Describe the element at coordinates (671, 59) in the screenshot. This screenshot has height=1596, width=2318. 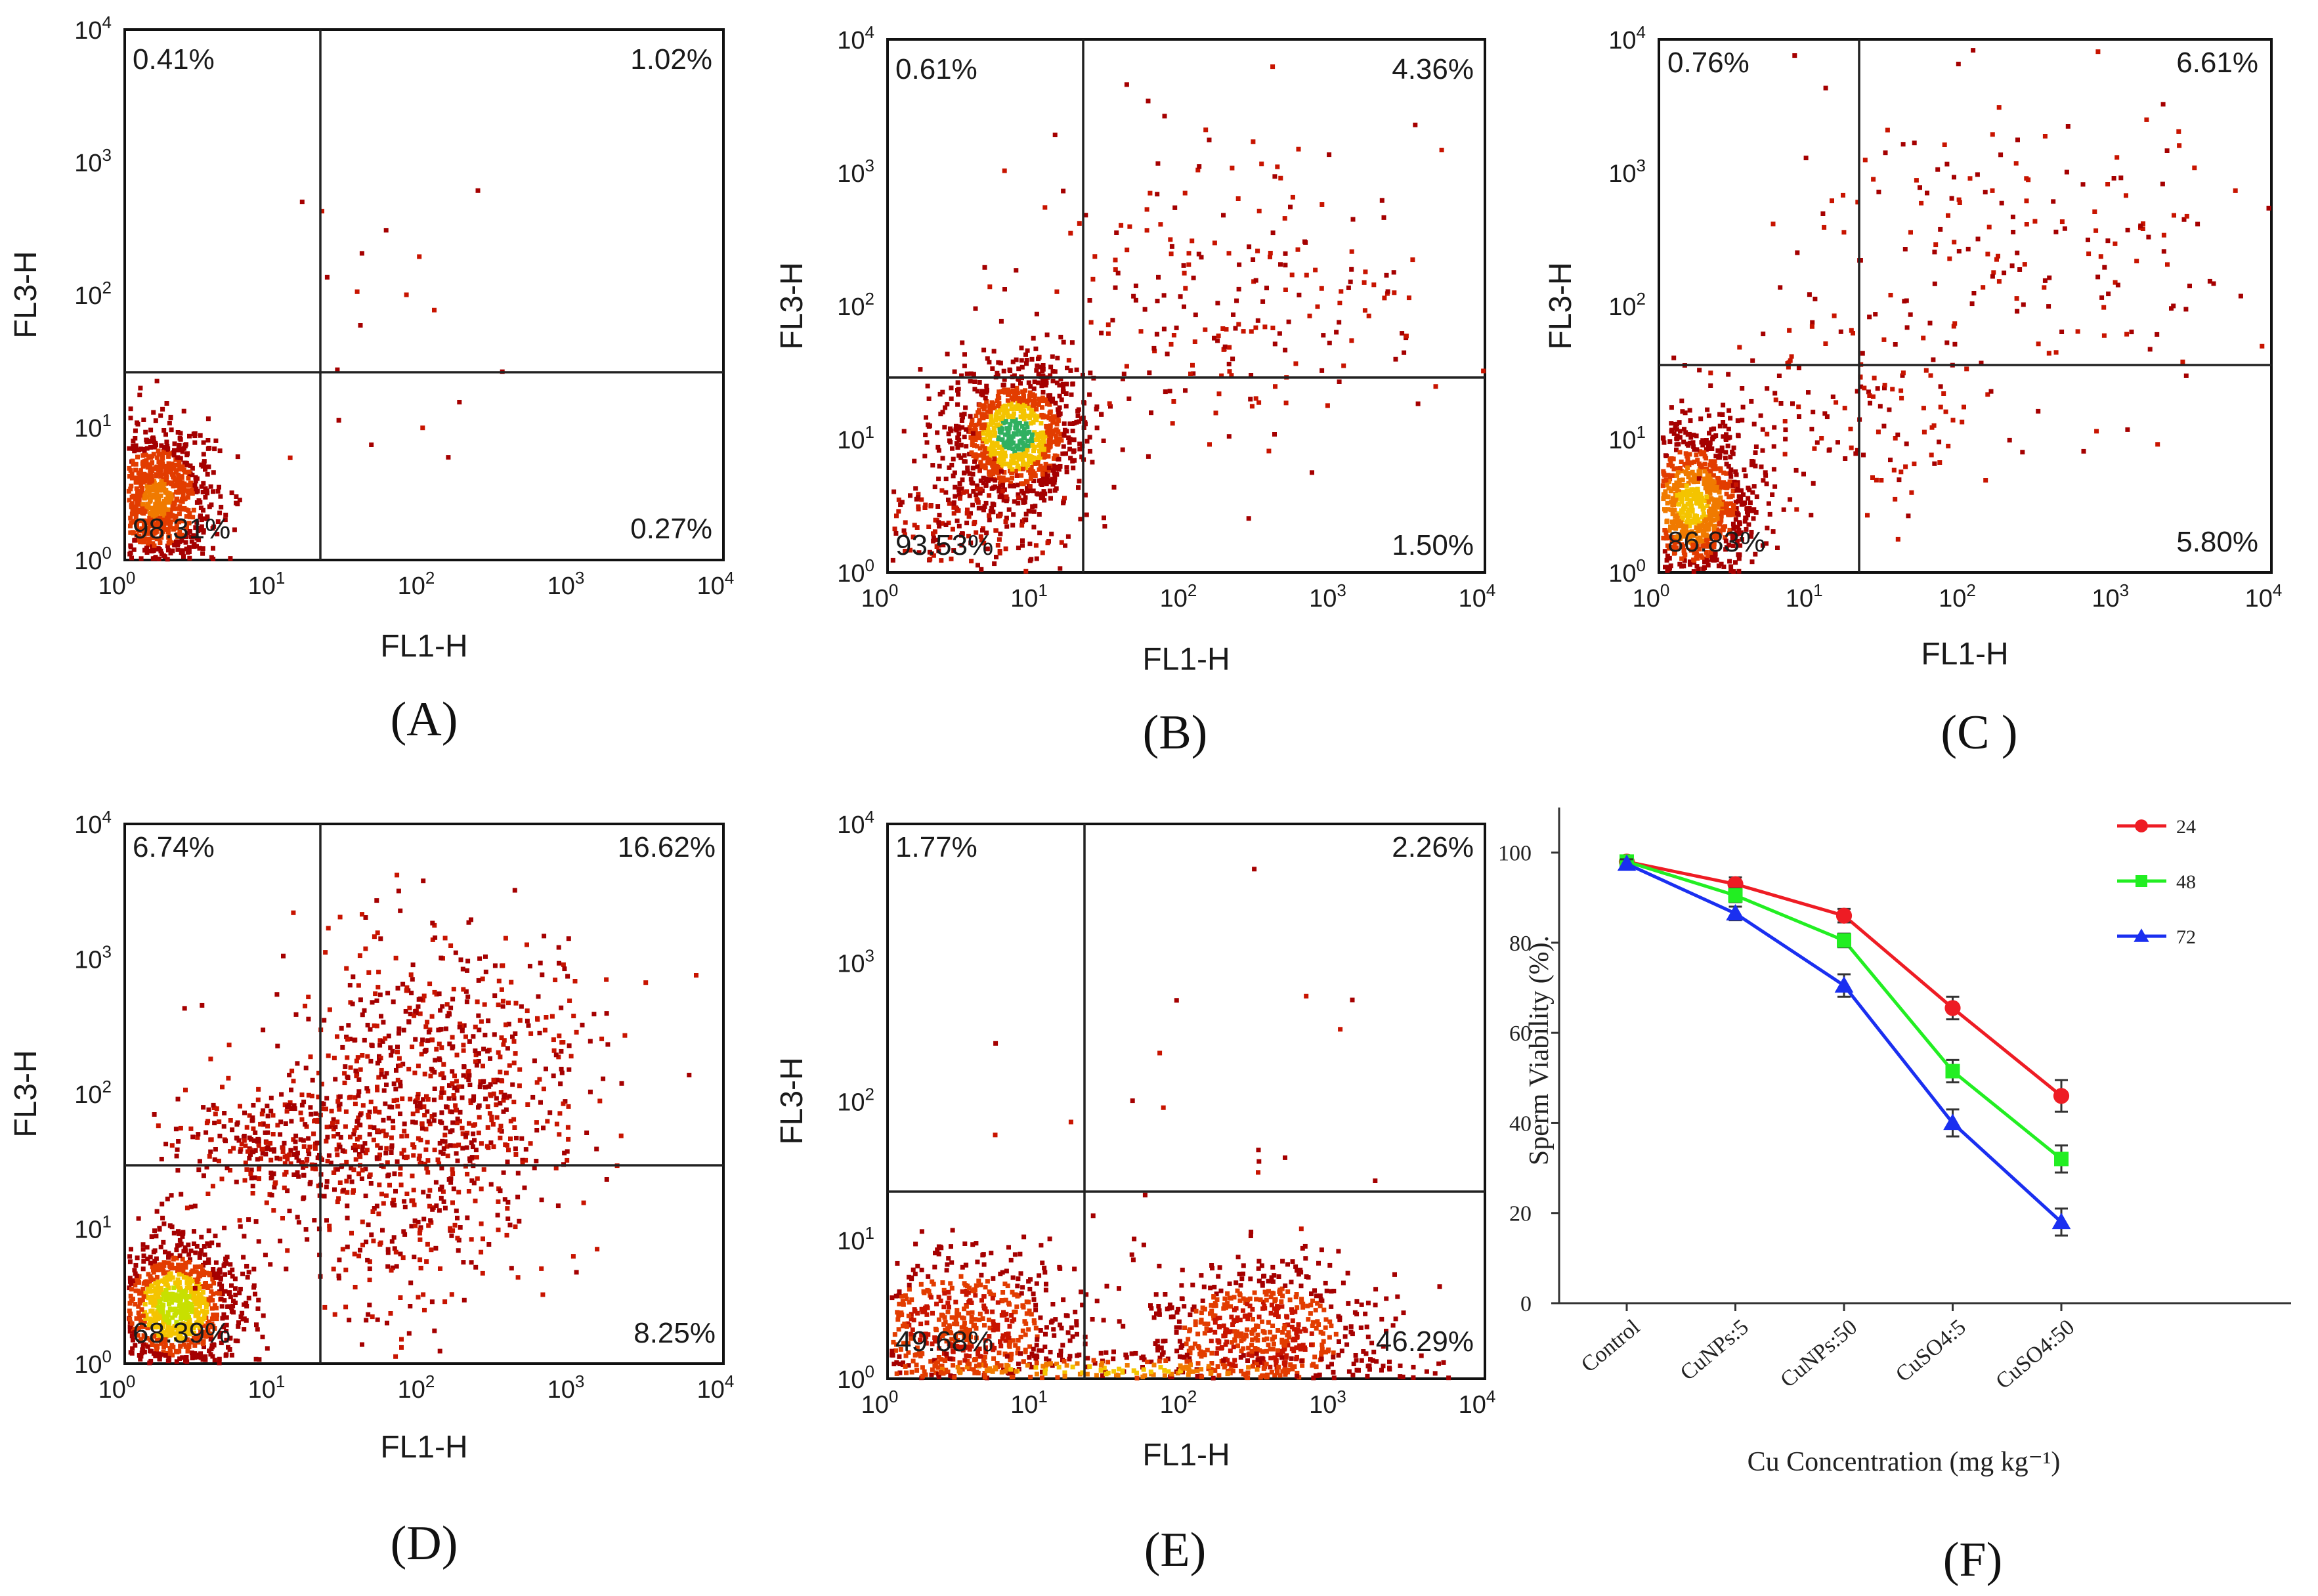
I see `quadrant-upper-right: 1.02%` at that location.